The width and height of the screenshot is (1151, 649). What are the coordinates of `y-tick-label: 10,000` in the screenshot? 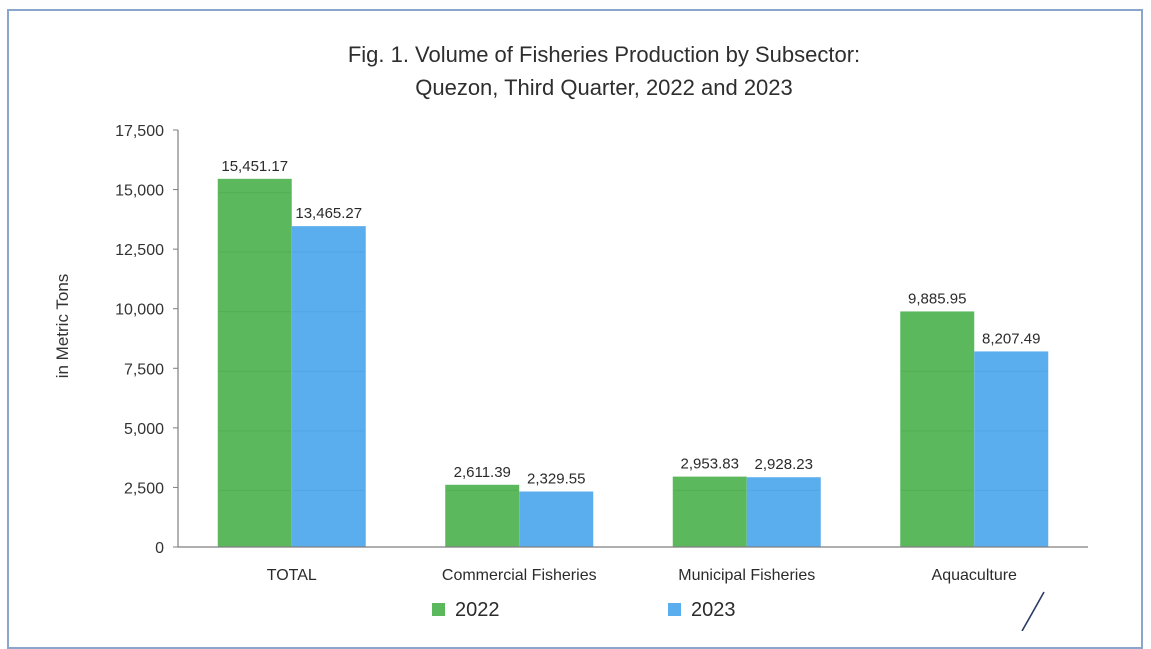 It's located at (139, 310).